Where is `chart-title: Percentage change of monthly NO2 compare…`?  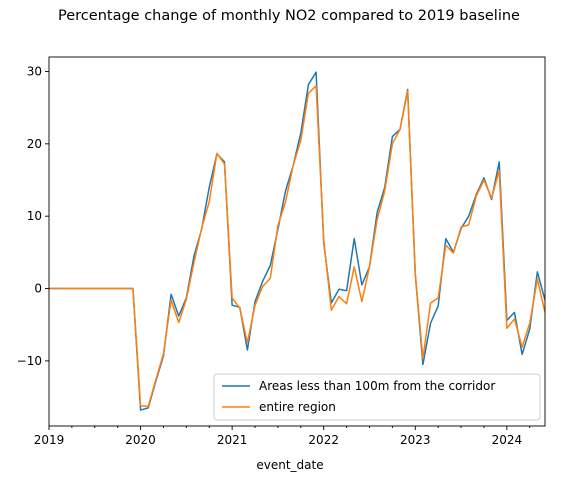
chart-title: Percentage change of monthly NO2 compare… is located at coordinates (289, 16).